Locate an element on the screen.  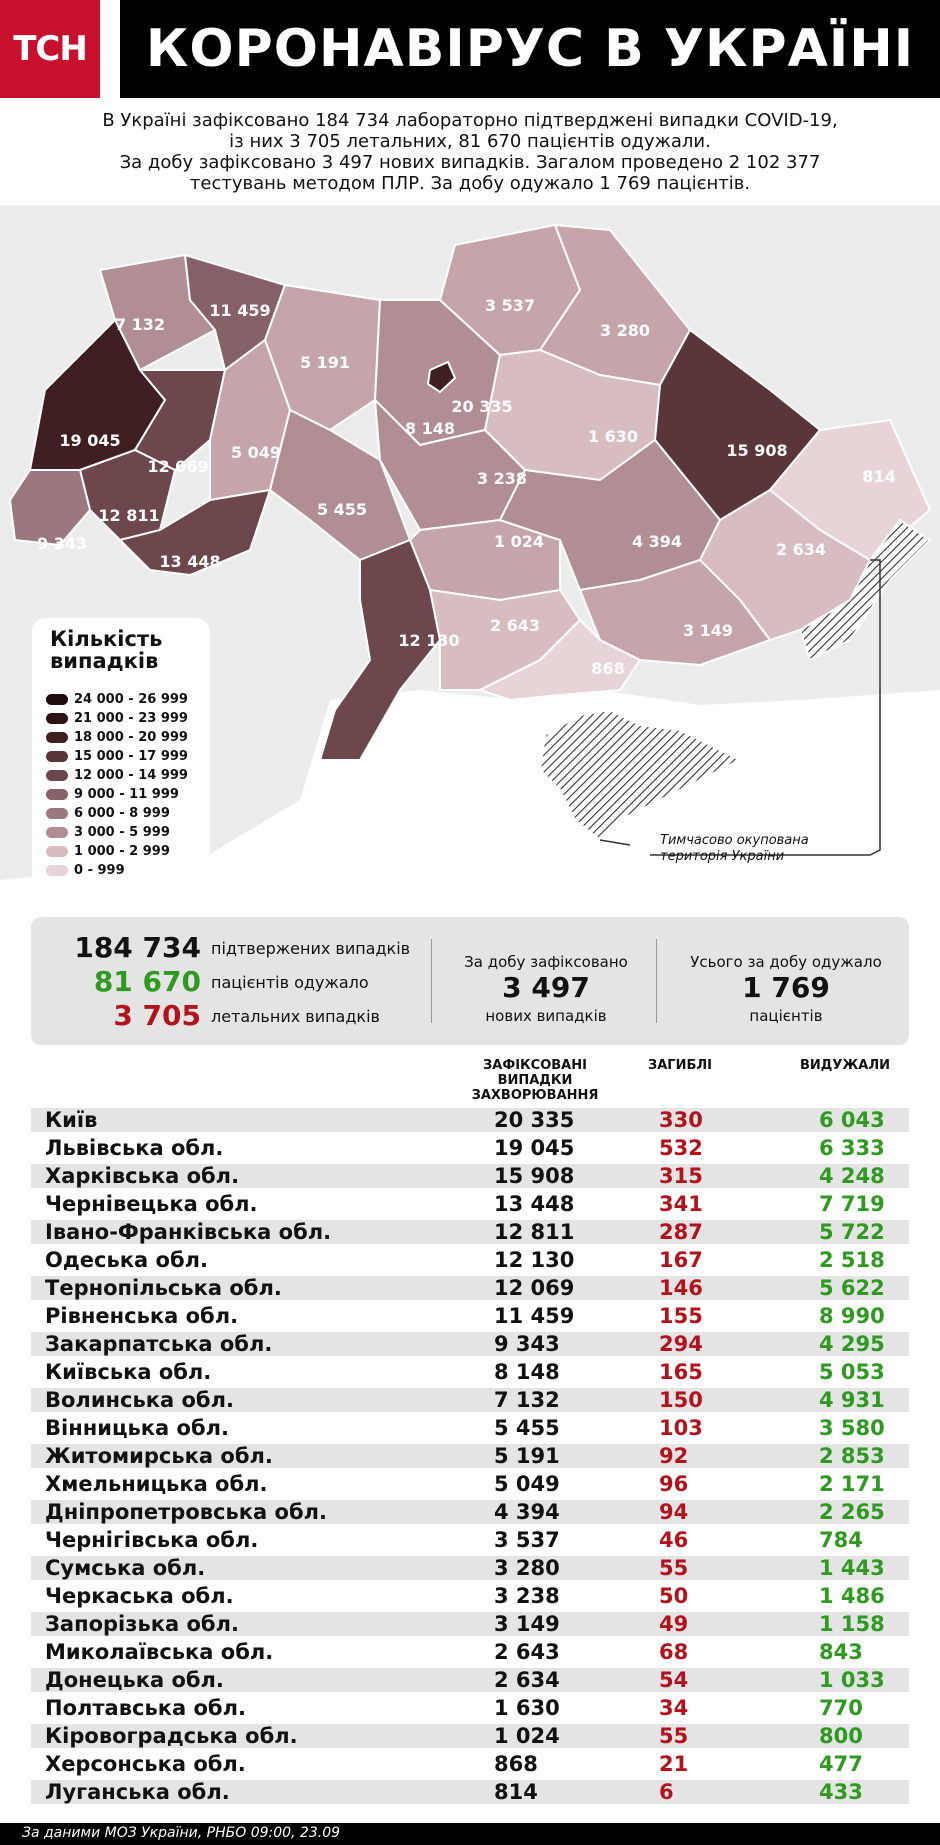
legend-item: 1 000 - 2 999 is located at coordinates (108, 851).